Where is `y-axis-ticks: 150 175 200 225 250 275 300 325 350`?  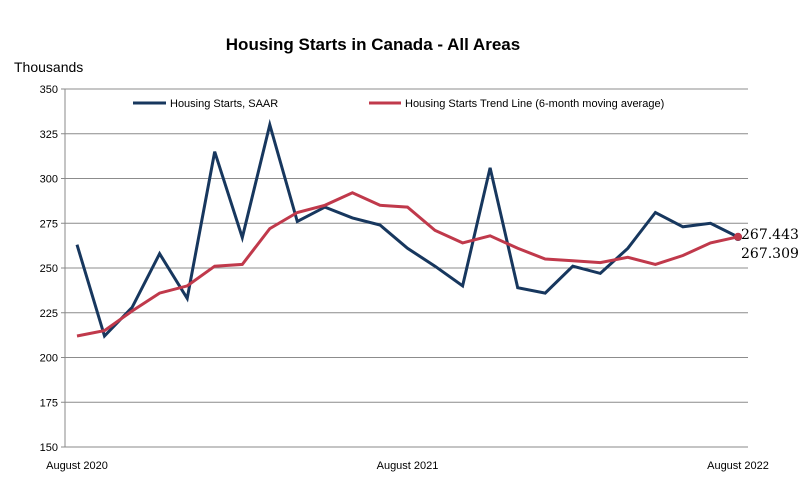 y-axis-ticks: 150 175 200 225 250 275 300 325 350 is located at coordinates (52, 269).